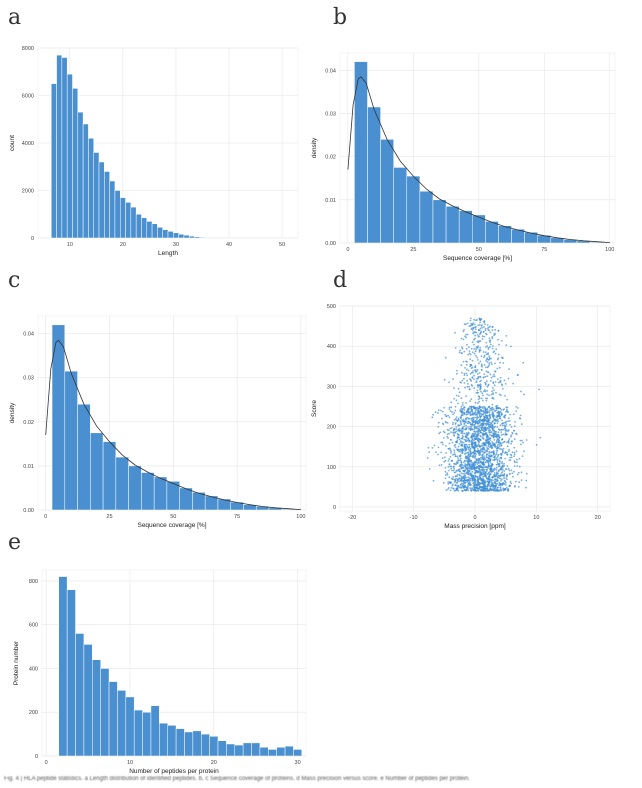 Image resolution: width=642 pixels, height=788 pixels. What do you see at coordinates (414, 518) in the screenshot?
I see `x-tick-label: -10` at bounding box center [414, 518].